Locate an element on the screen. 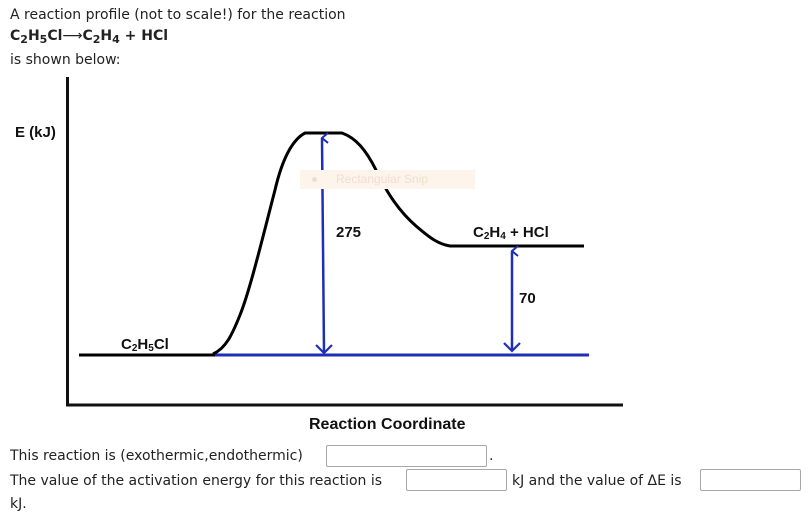 The width and height of the screenshot is (808, 519). reaction-type-input is located at coordinates (406, 456).